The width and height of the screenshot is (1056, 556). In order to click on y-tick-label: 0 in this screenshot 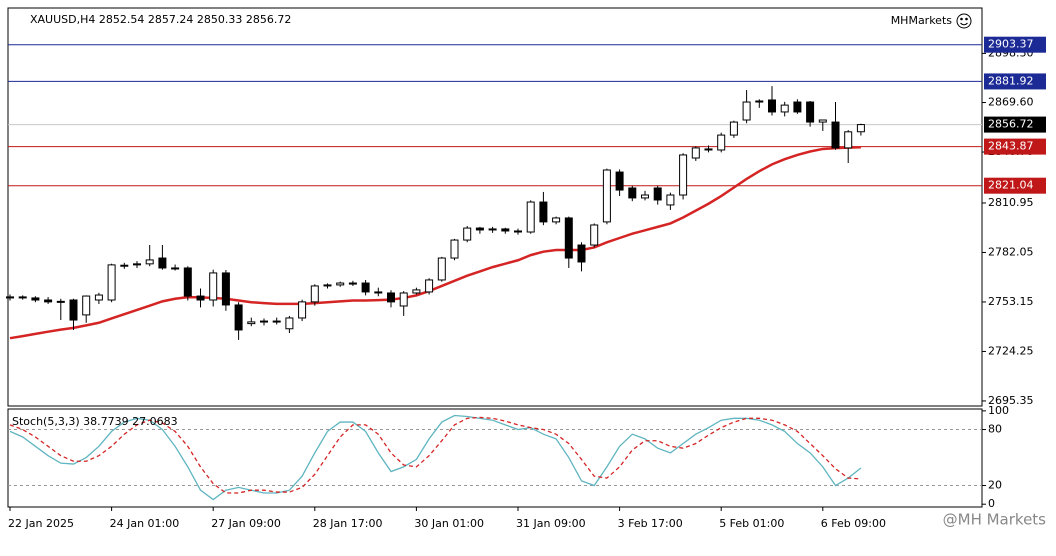, I will do `click(991, 503)`.